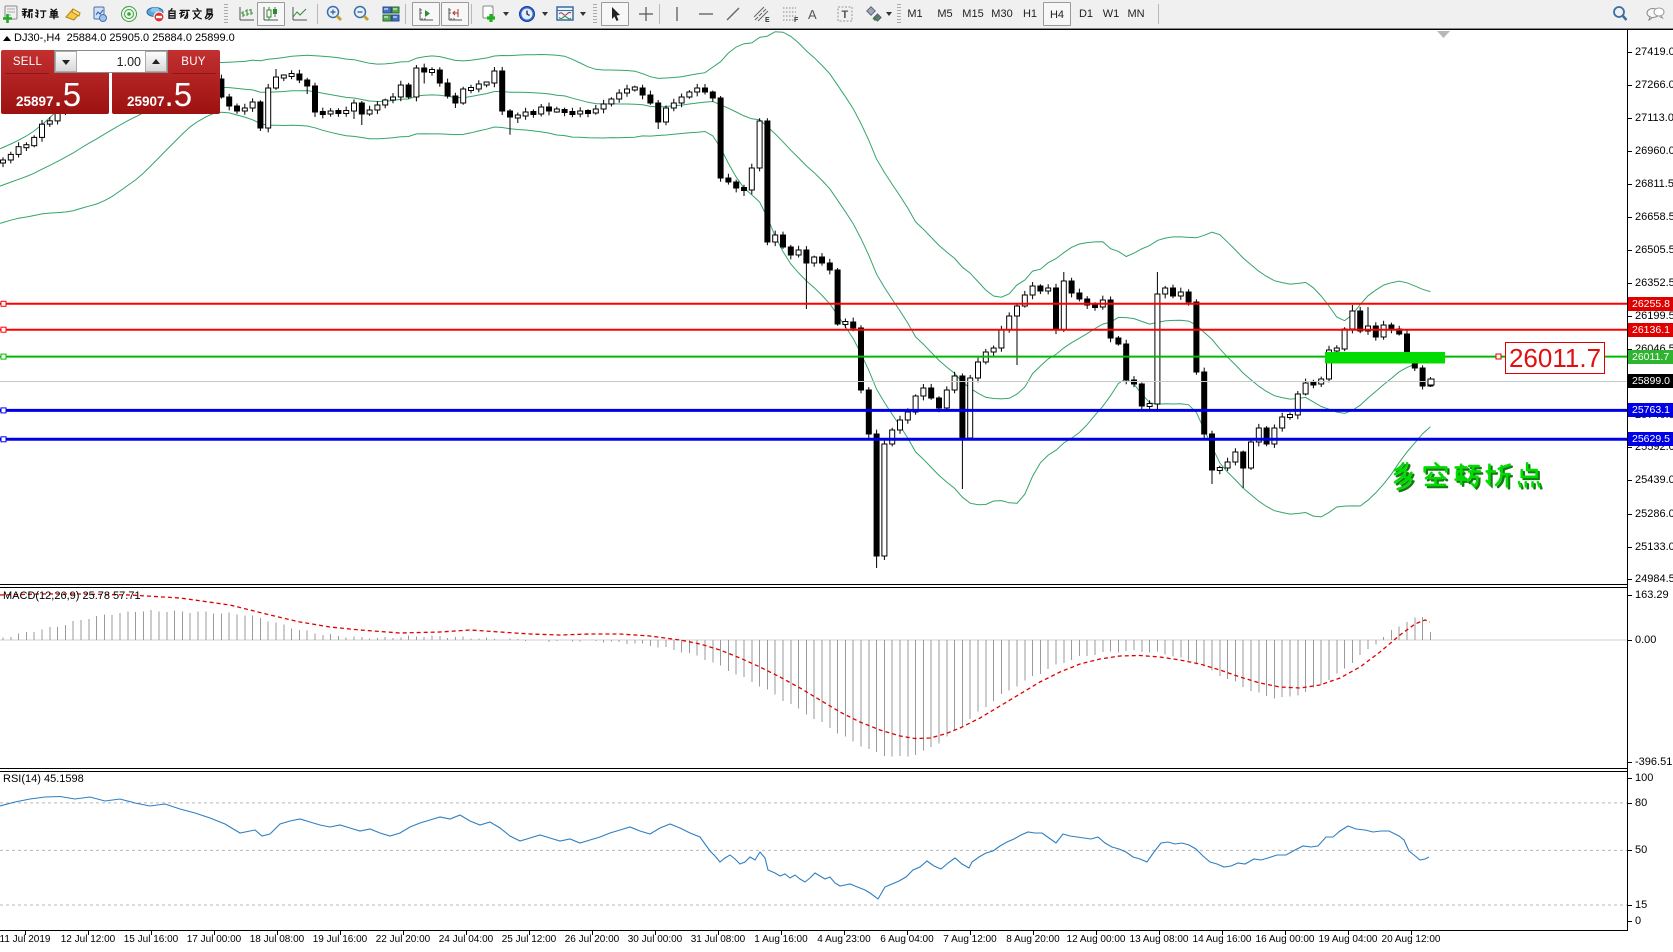 The image size is (1673, 952). What do you see at coordinates (767, 20) in the screenshot?
I see `svg-text: E` at bounding box center [767, 20].